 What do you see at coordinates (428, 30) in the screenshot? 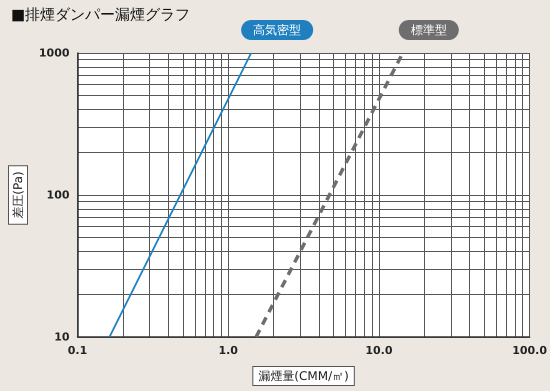
I see `series-label: 標準型` at bounding box center [428, 30].